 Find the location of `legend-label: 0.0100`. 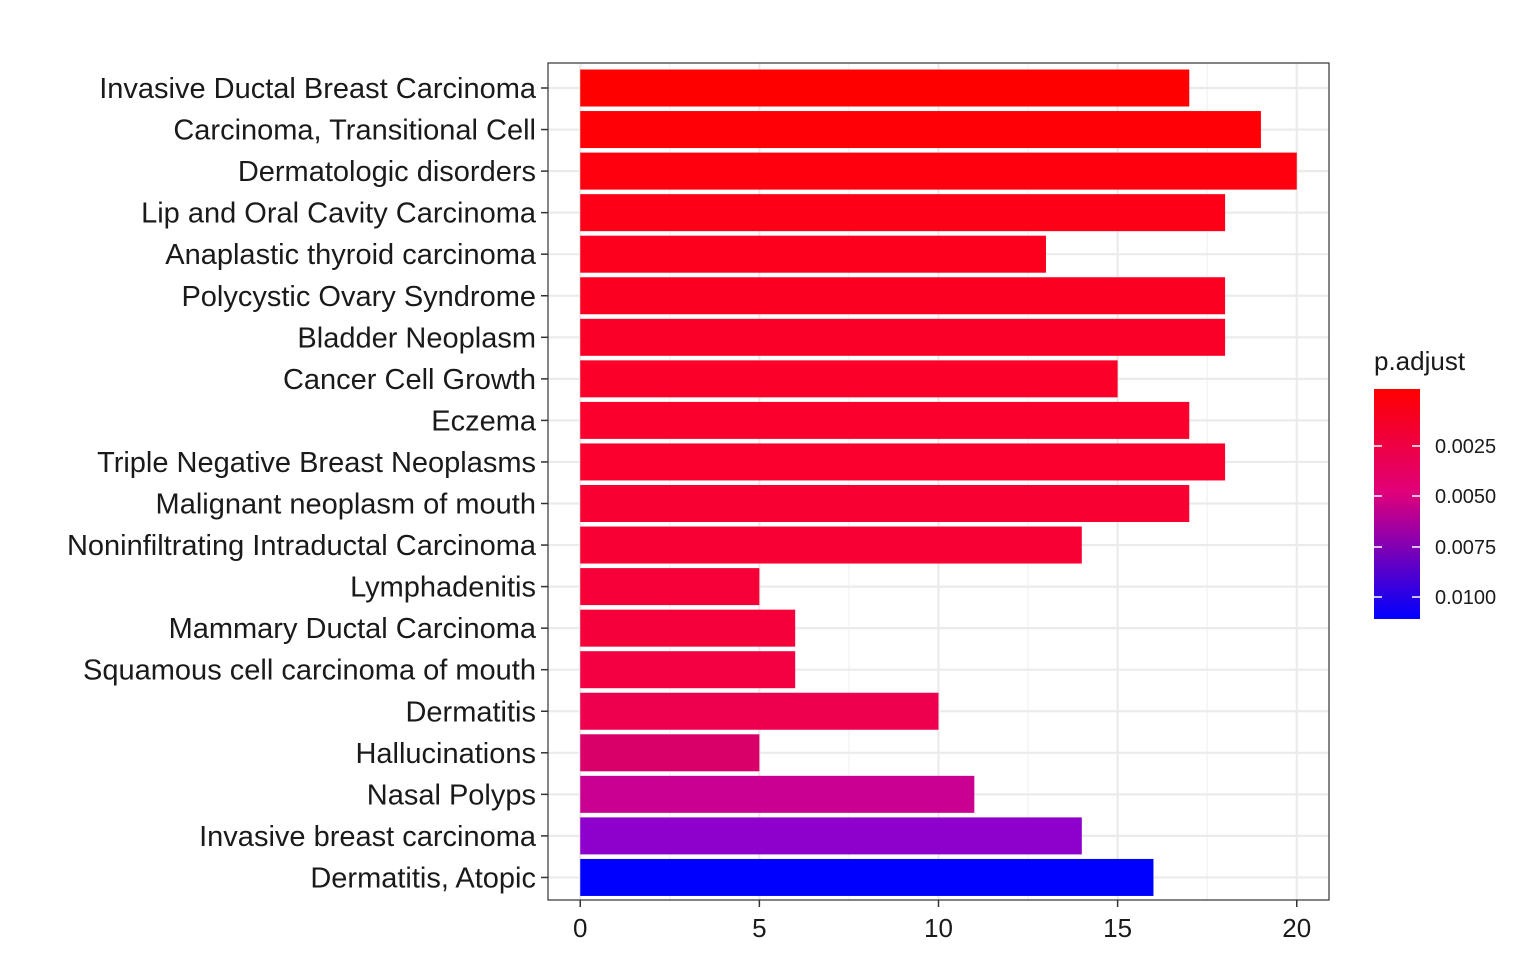

legend-label: 0.0100 is located at coordinates (1465, 598).